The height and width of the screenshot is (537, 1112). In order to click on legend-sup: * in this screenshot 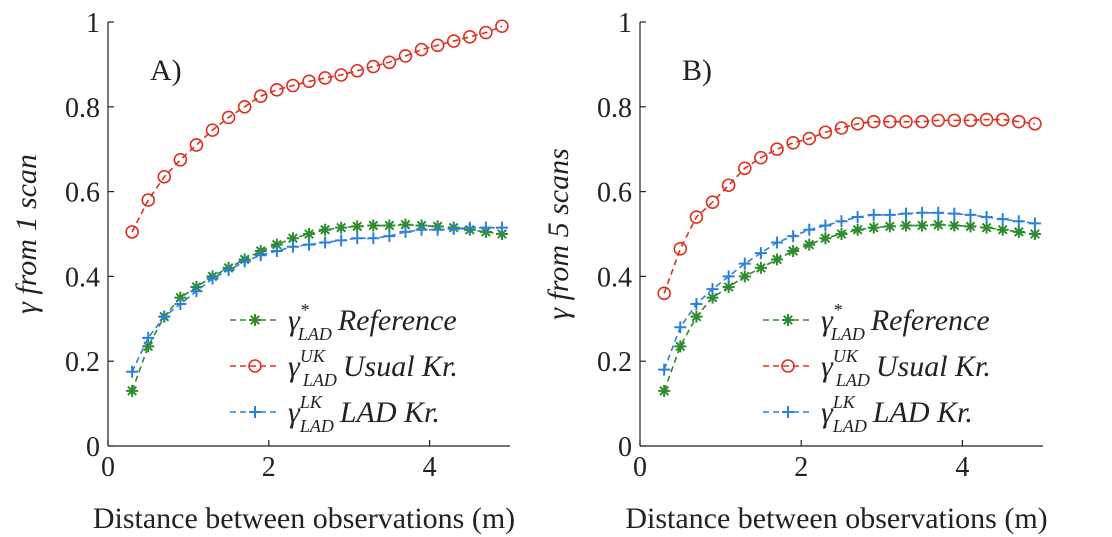, I will do `click(304, 310)`.